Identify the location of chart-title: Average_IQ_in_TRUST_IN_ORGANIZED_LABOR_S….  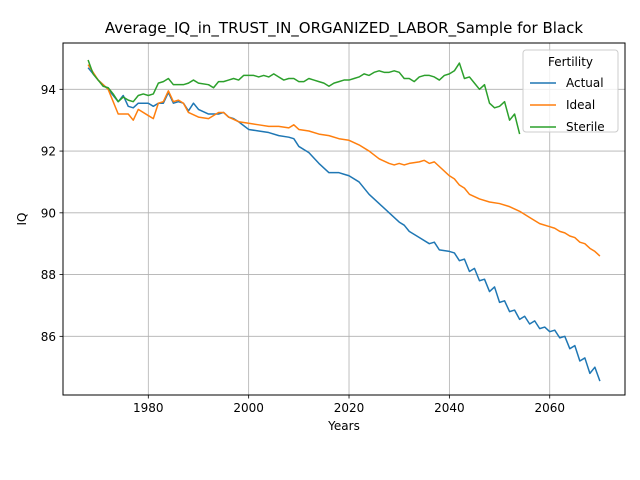
(344, 28).